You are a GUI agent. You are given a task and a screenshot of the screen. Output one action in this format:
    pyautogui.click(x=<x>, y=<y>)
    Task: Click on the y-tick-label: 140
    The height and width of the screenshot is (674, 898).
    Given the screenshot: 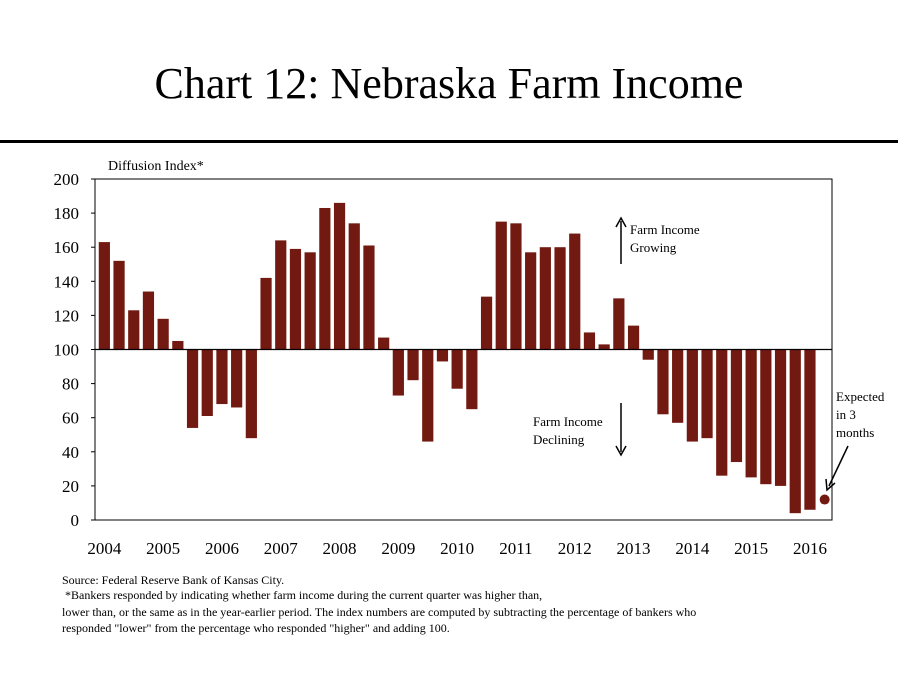 What is the action you would take?
    pyautogui.click(x=67, y=281)
    